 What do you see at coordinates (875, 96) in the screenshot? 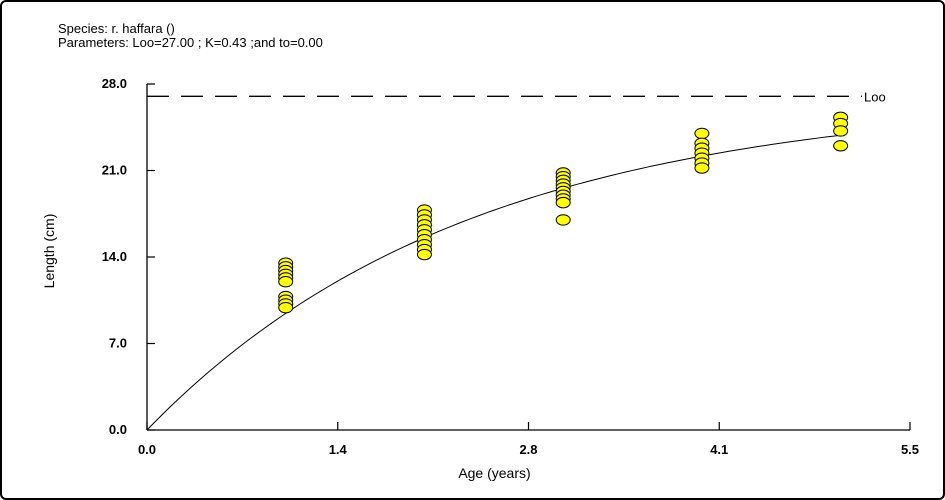
I see `asymptote-label: Loo` at bounding box center [875, 96].